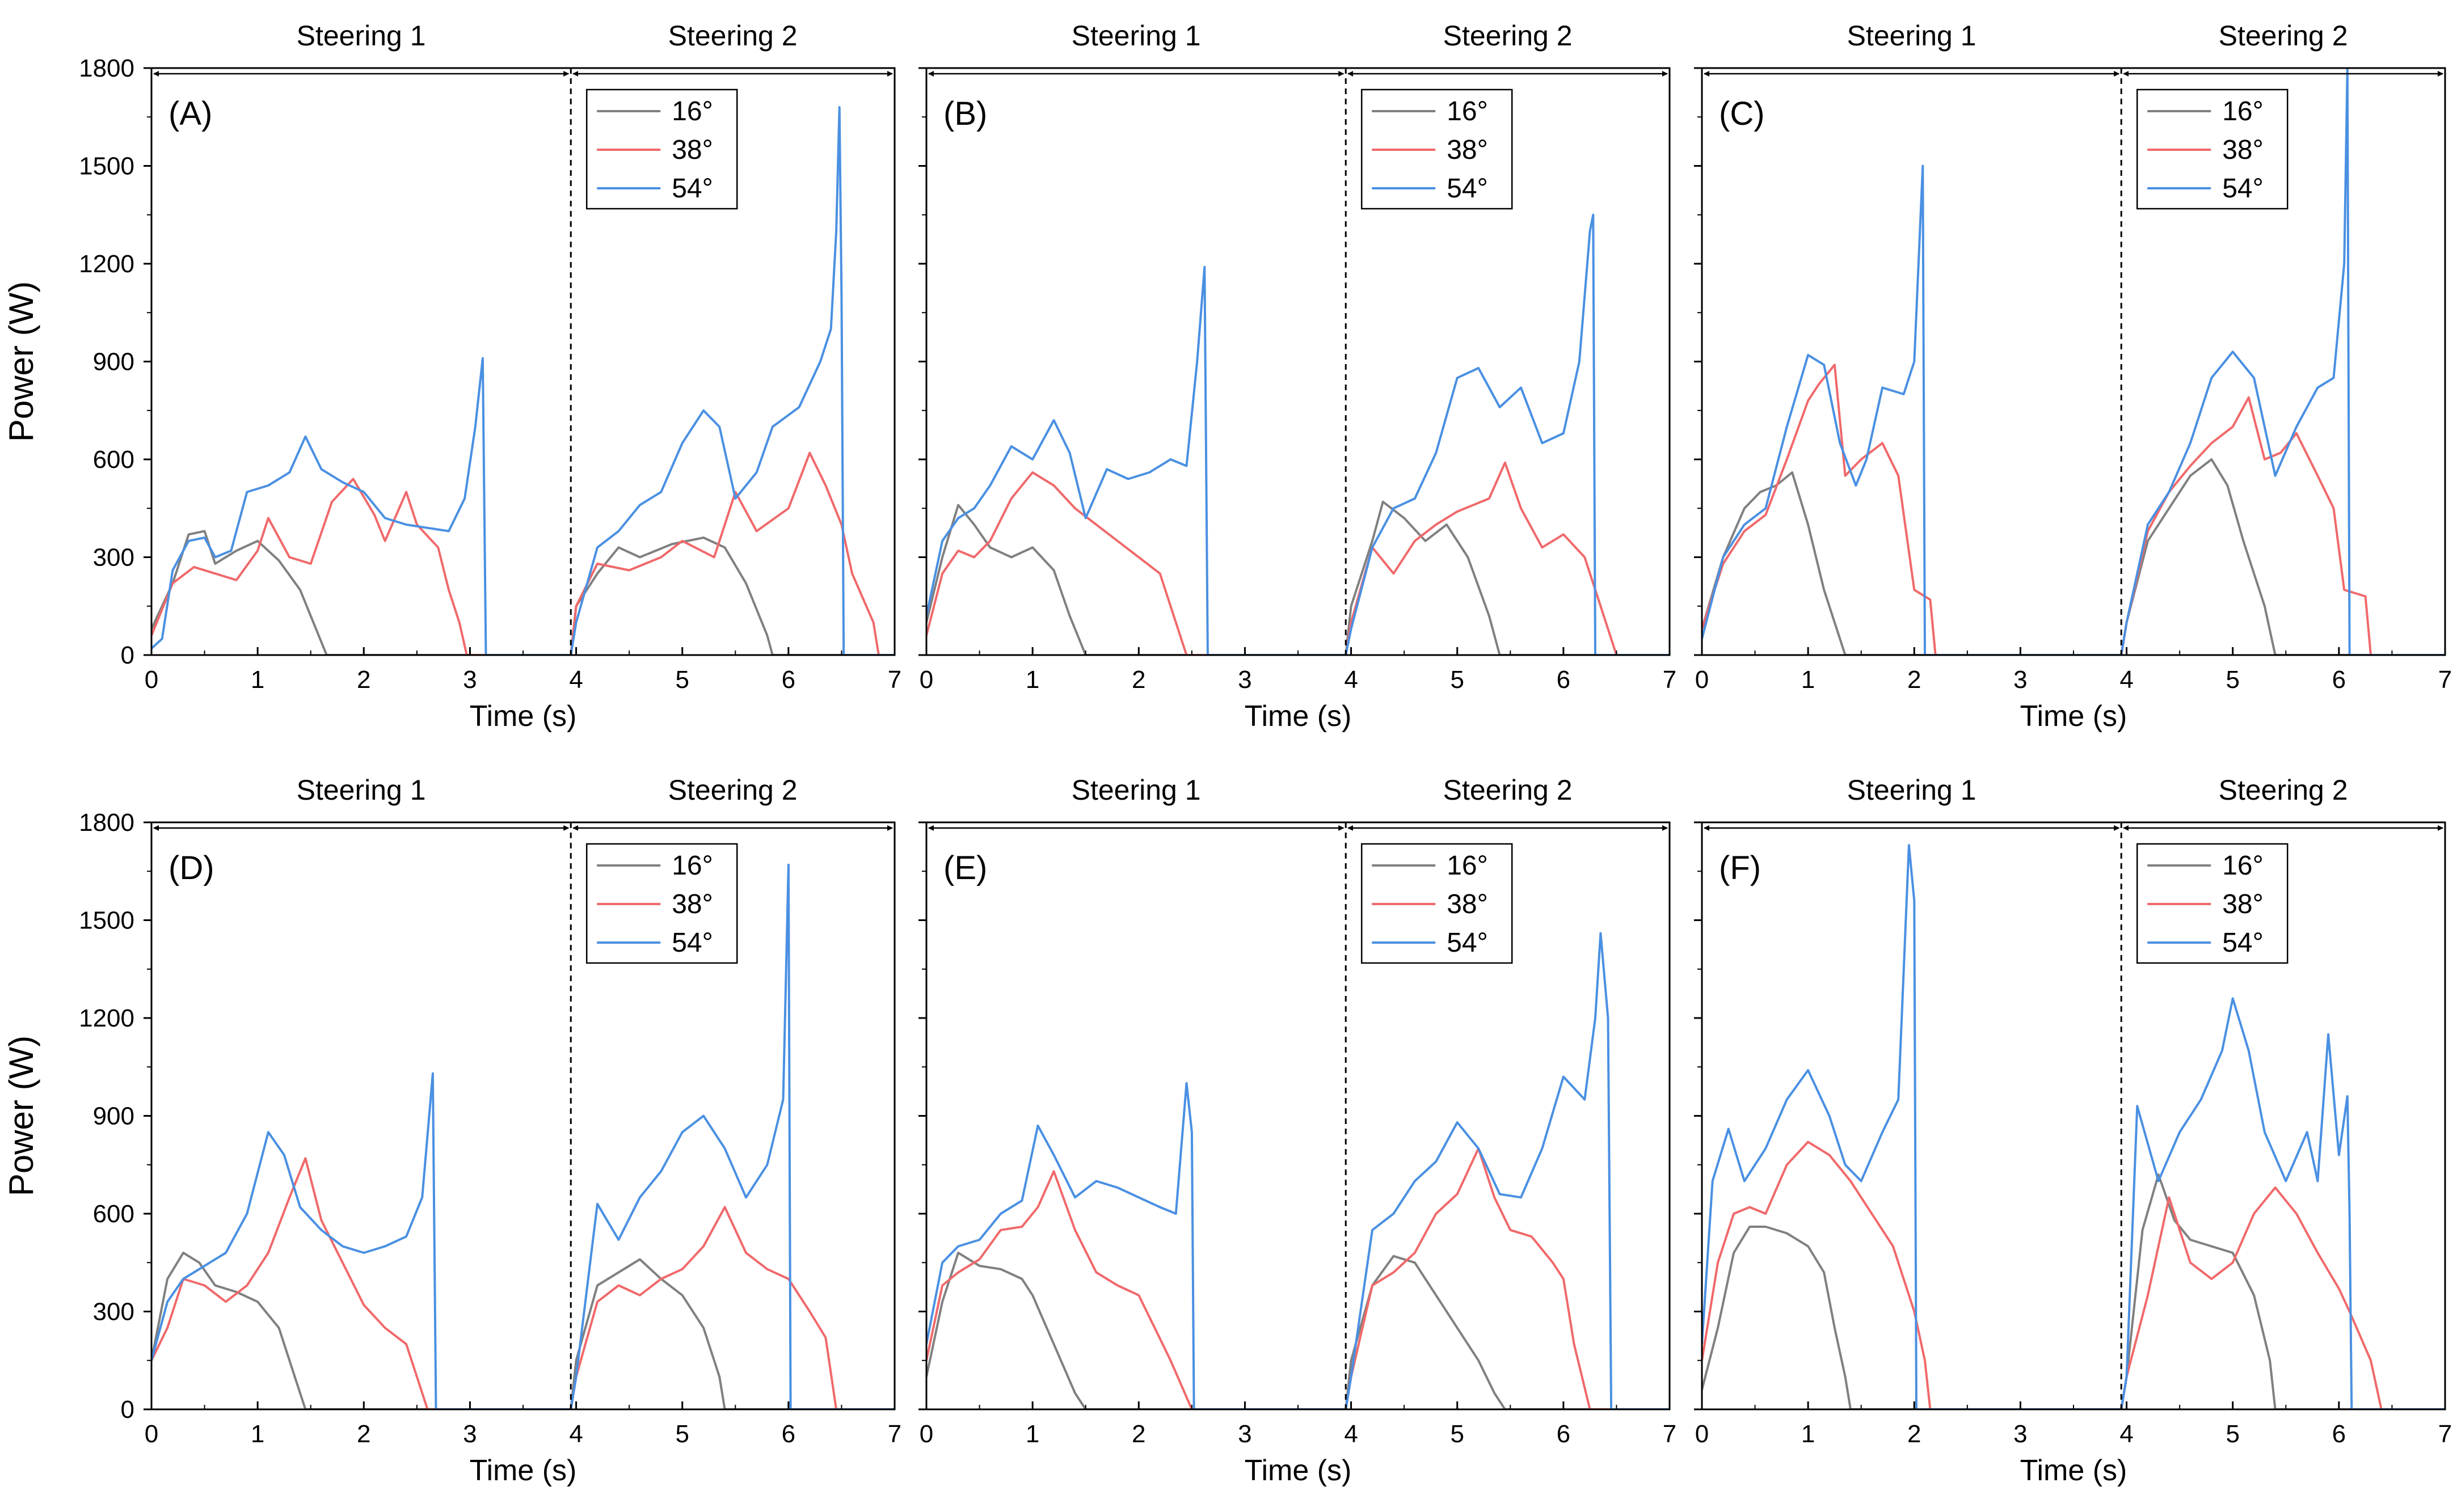 The height and width of the screenshot is (1512, 2457). What do you see at coordinates (191, 868) in the screenshot?
I see `panel-label: (D)` at bounding box center [191, 868].